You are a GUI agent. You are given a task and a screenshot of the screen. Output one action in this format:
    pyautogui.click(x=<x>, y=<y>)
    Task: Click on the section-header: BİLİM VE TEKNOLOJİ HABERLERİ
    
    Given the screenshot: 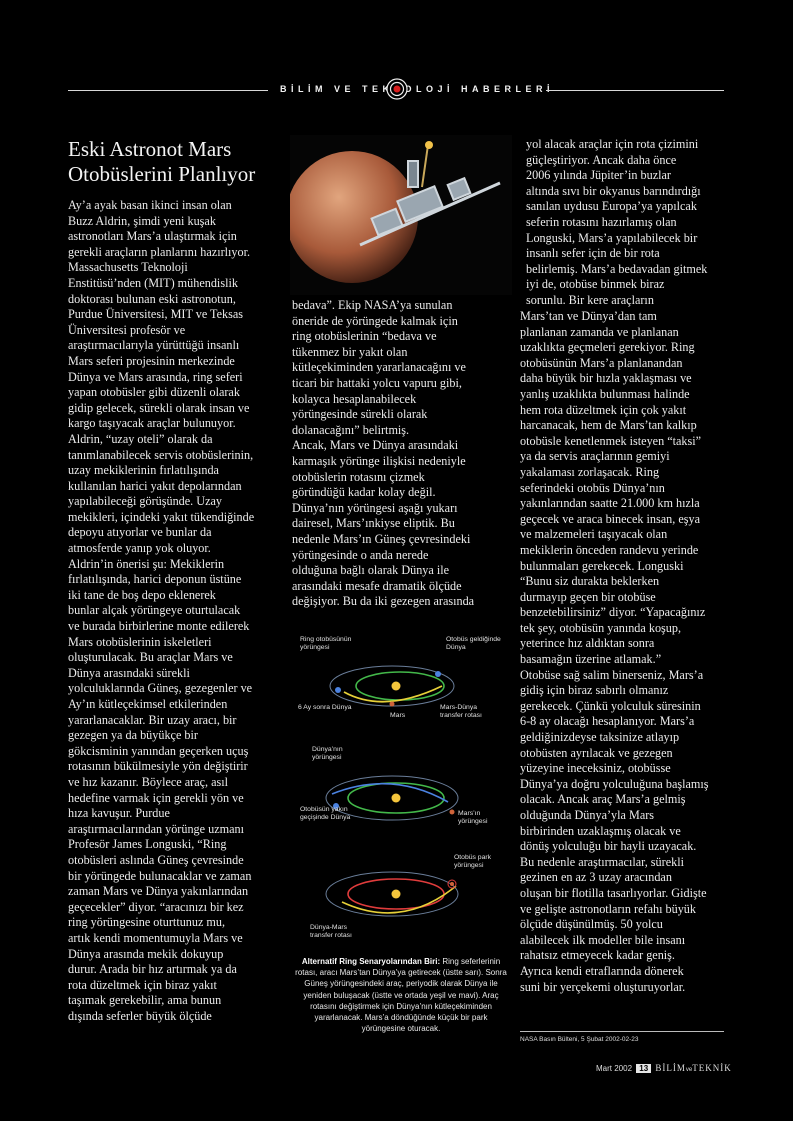 What is the action you would take?
    pyautogui.click(x=396, y=90)
    